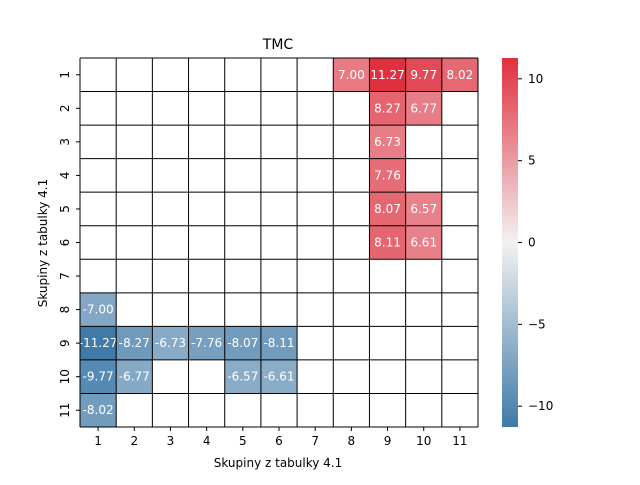 This screenshot has height=485, width=640. I want to click on x-tick-label: 9, so click(388, 441).